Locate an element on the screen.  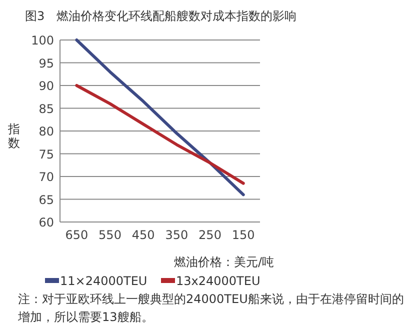
chart-title: 图3 燃油价格变化环线配船艘数对成本指数的影响 is located at coordinates (161, 16).